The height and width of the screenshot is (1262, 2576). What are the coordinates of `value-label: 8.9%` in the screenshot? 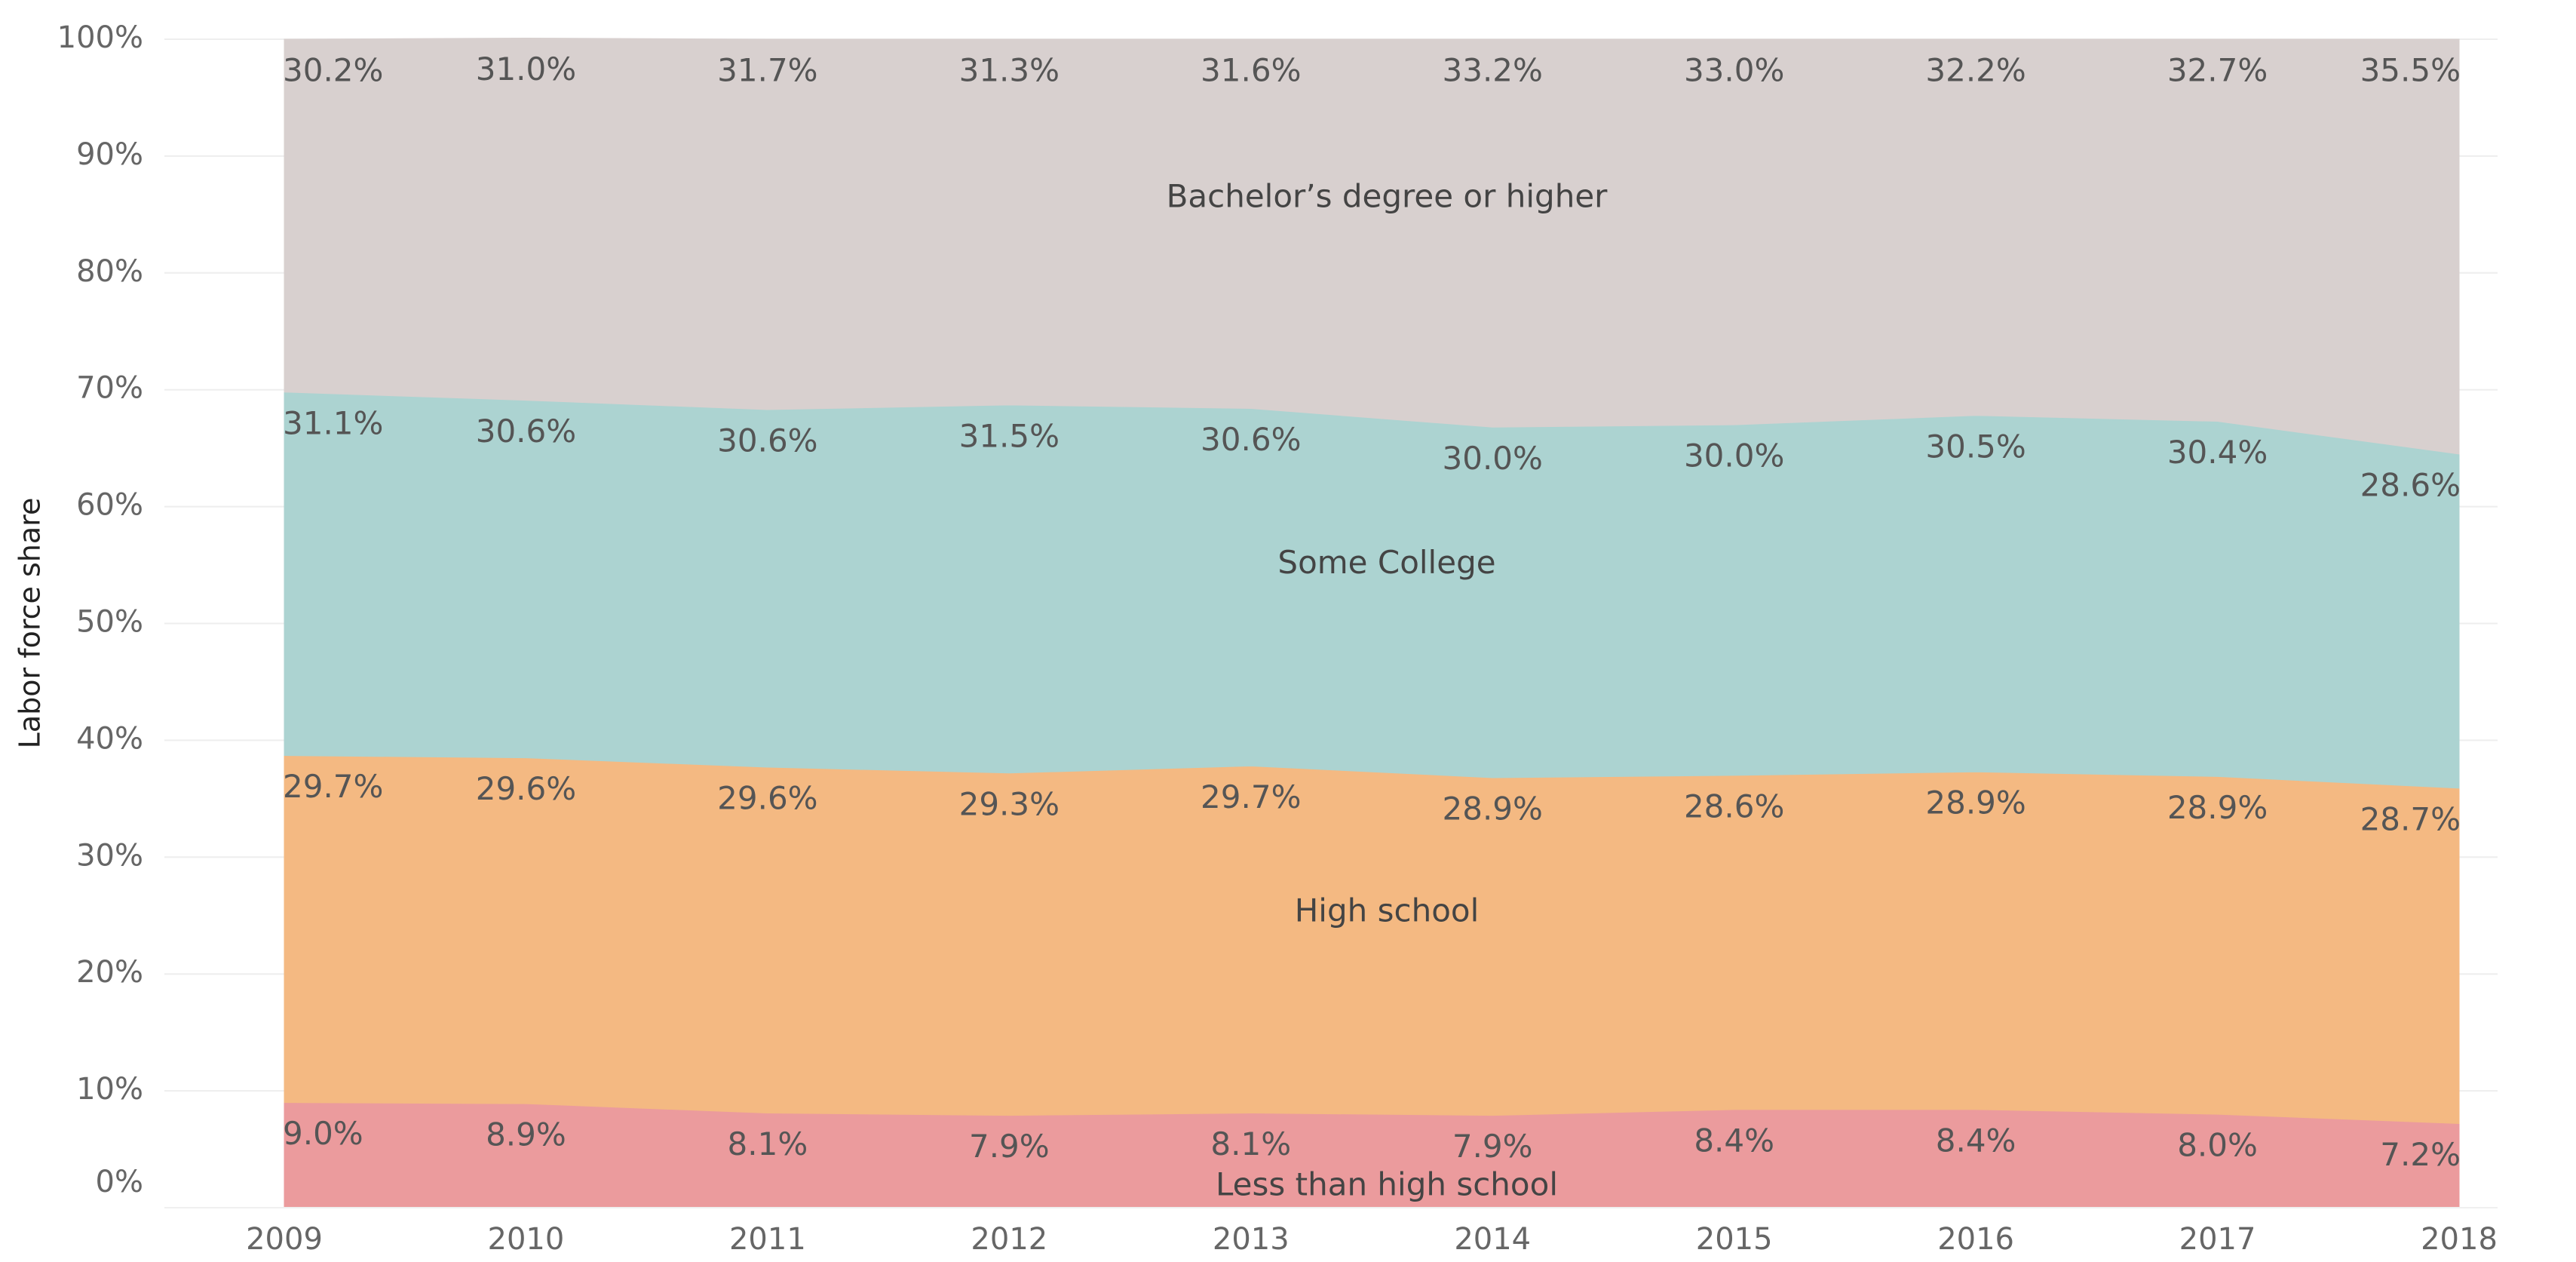 It's located at (526, 1134).